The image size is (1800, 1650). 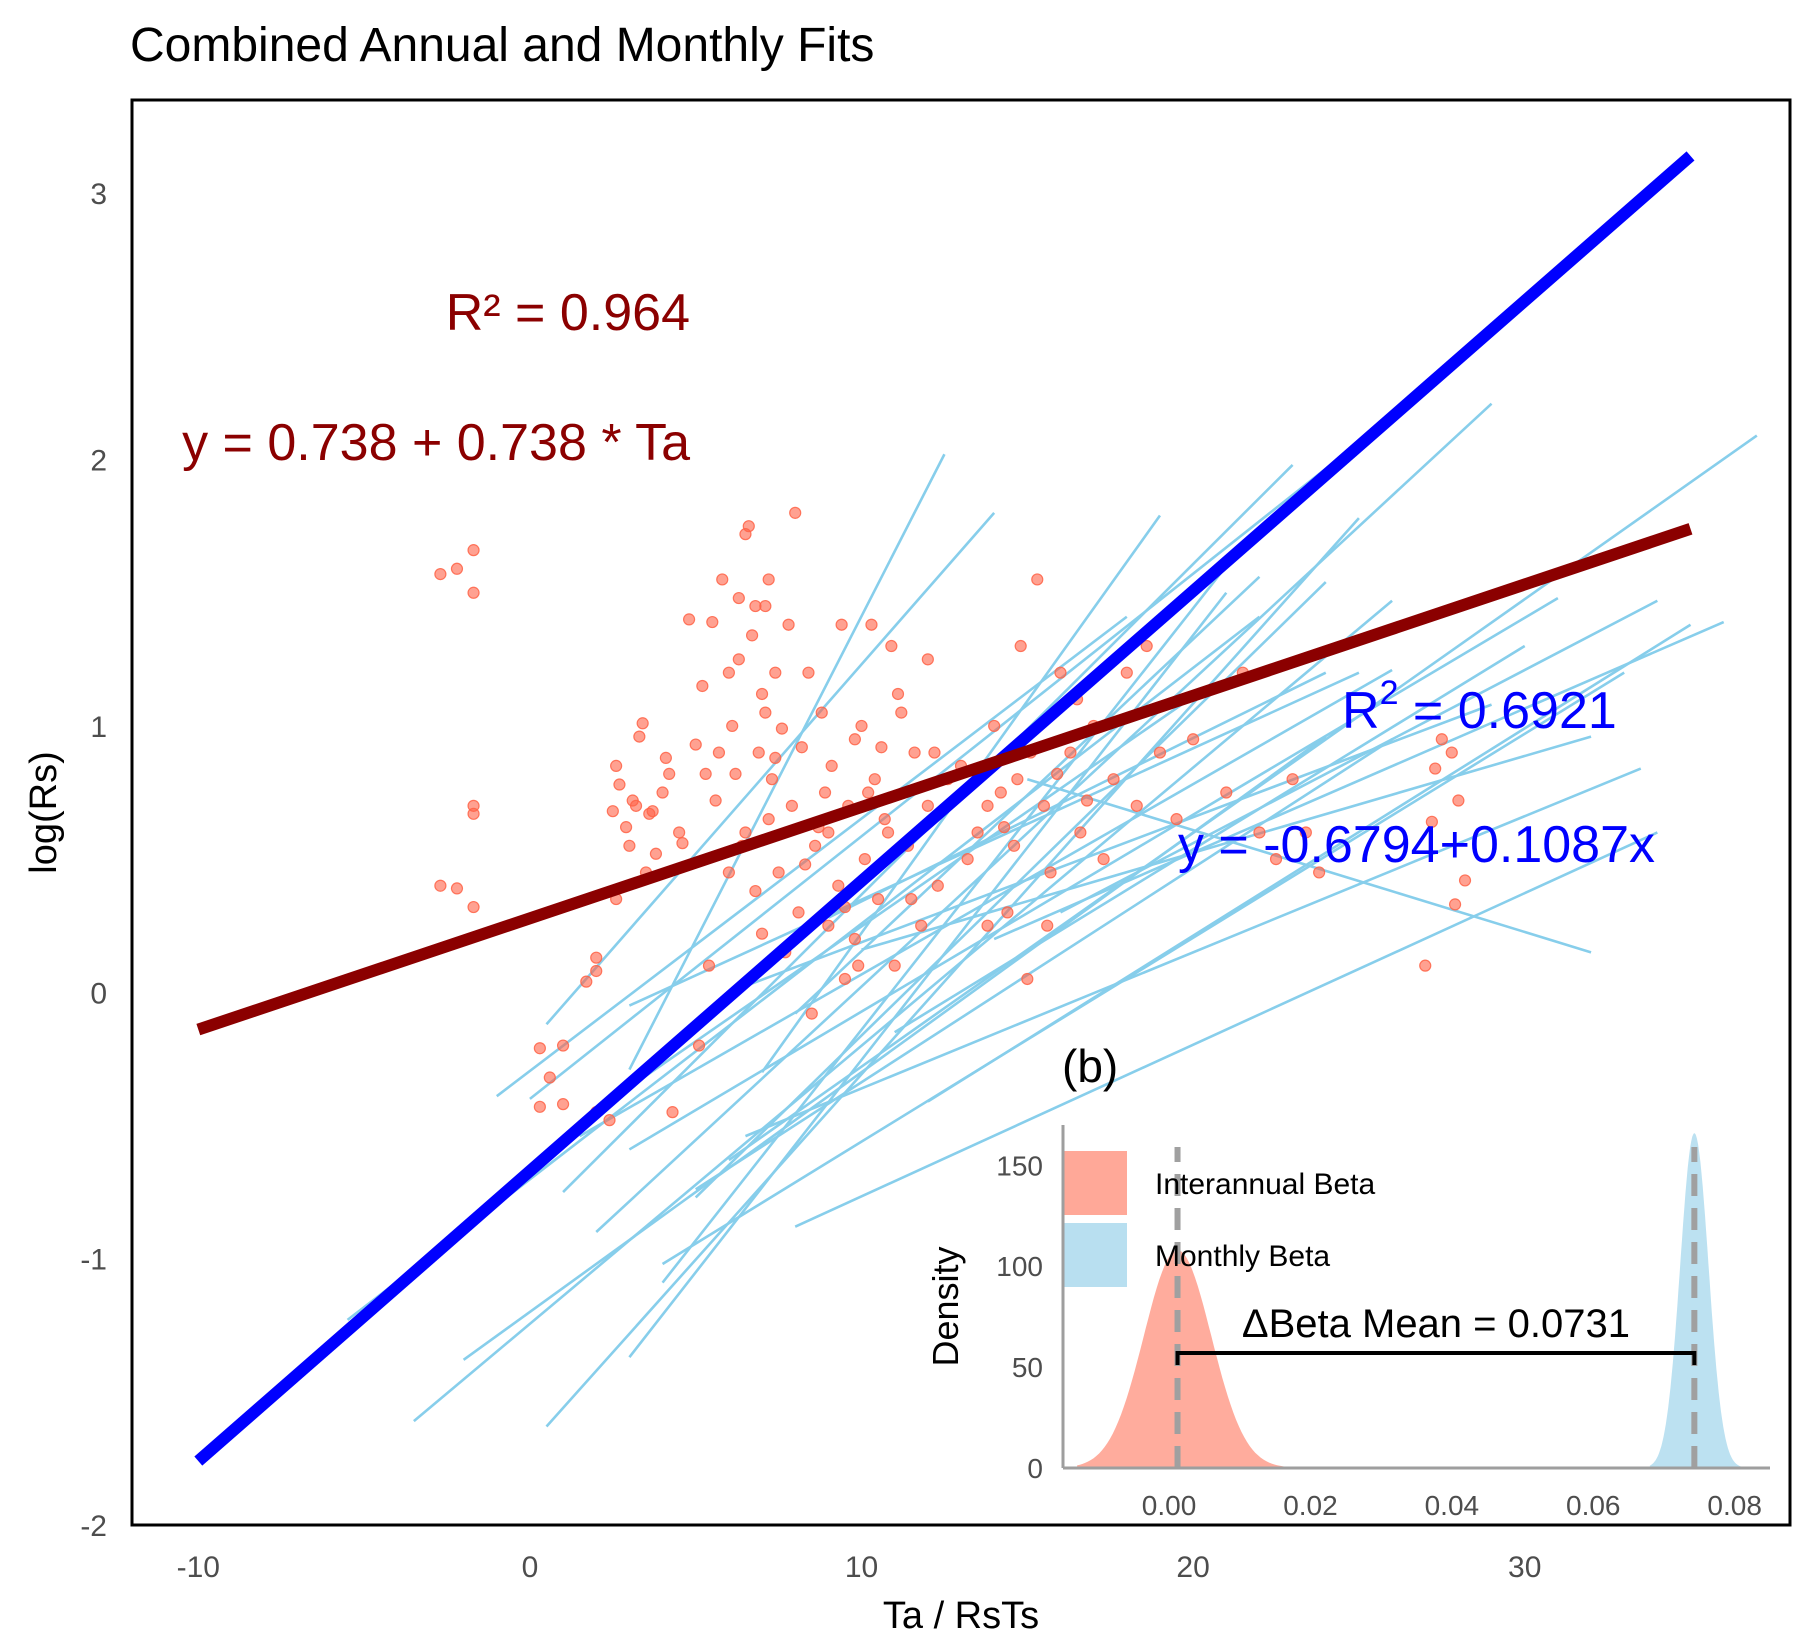 What do you see at coordinates (1389, 693) in the screenshot?
I see `overall-r2-sup: 2` at bounding box center [1389, 693].